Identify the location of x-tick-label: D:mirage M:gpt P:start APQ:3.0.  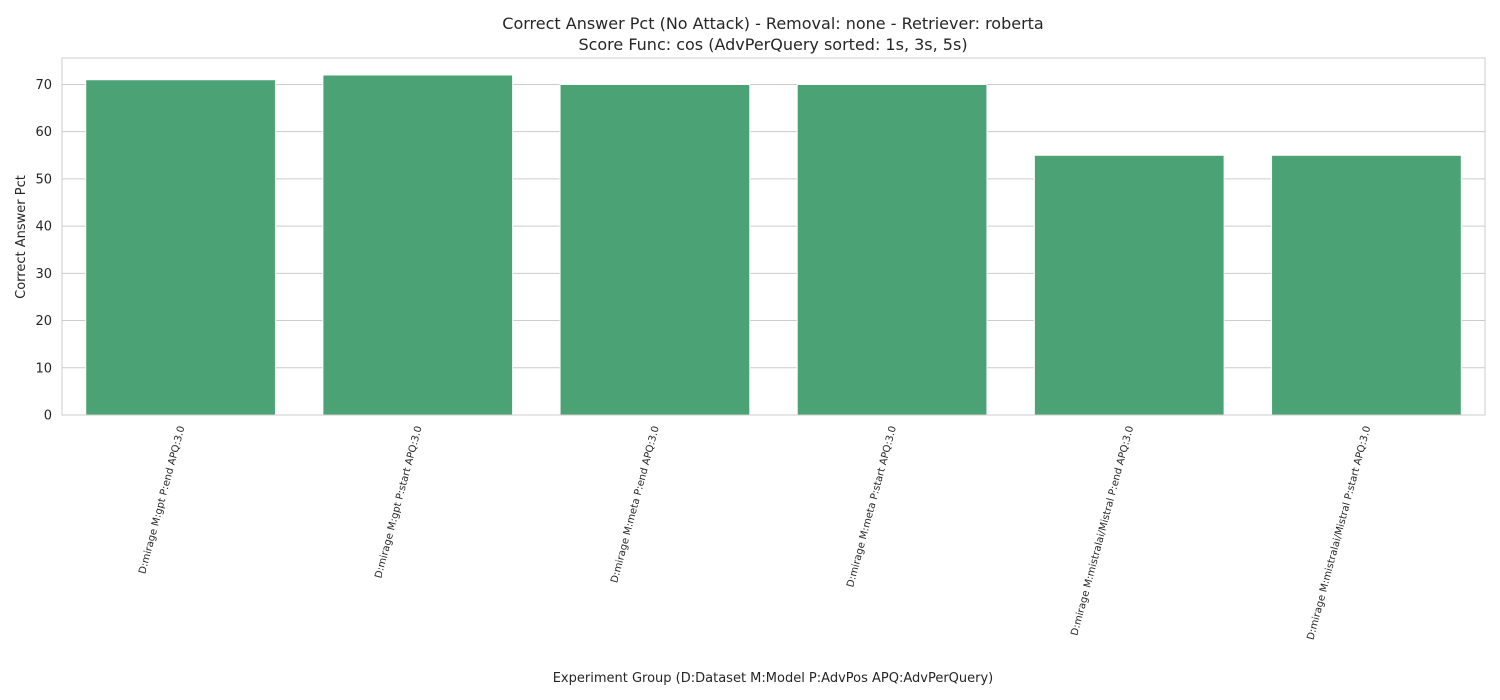
(398, 502).